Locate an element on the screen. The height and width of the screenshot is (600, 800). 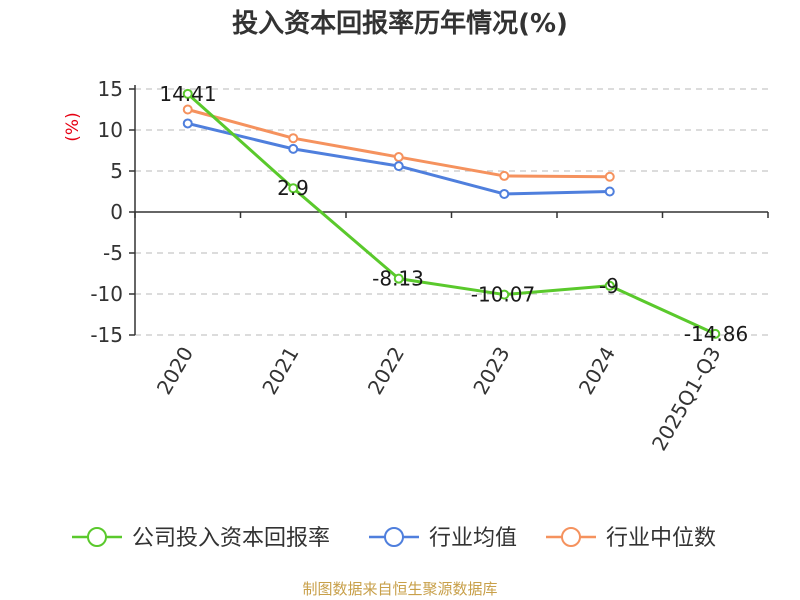
y-axis-label: (%) is located at coordinates (73, 126).